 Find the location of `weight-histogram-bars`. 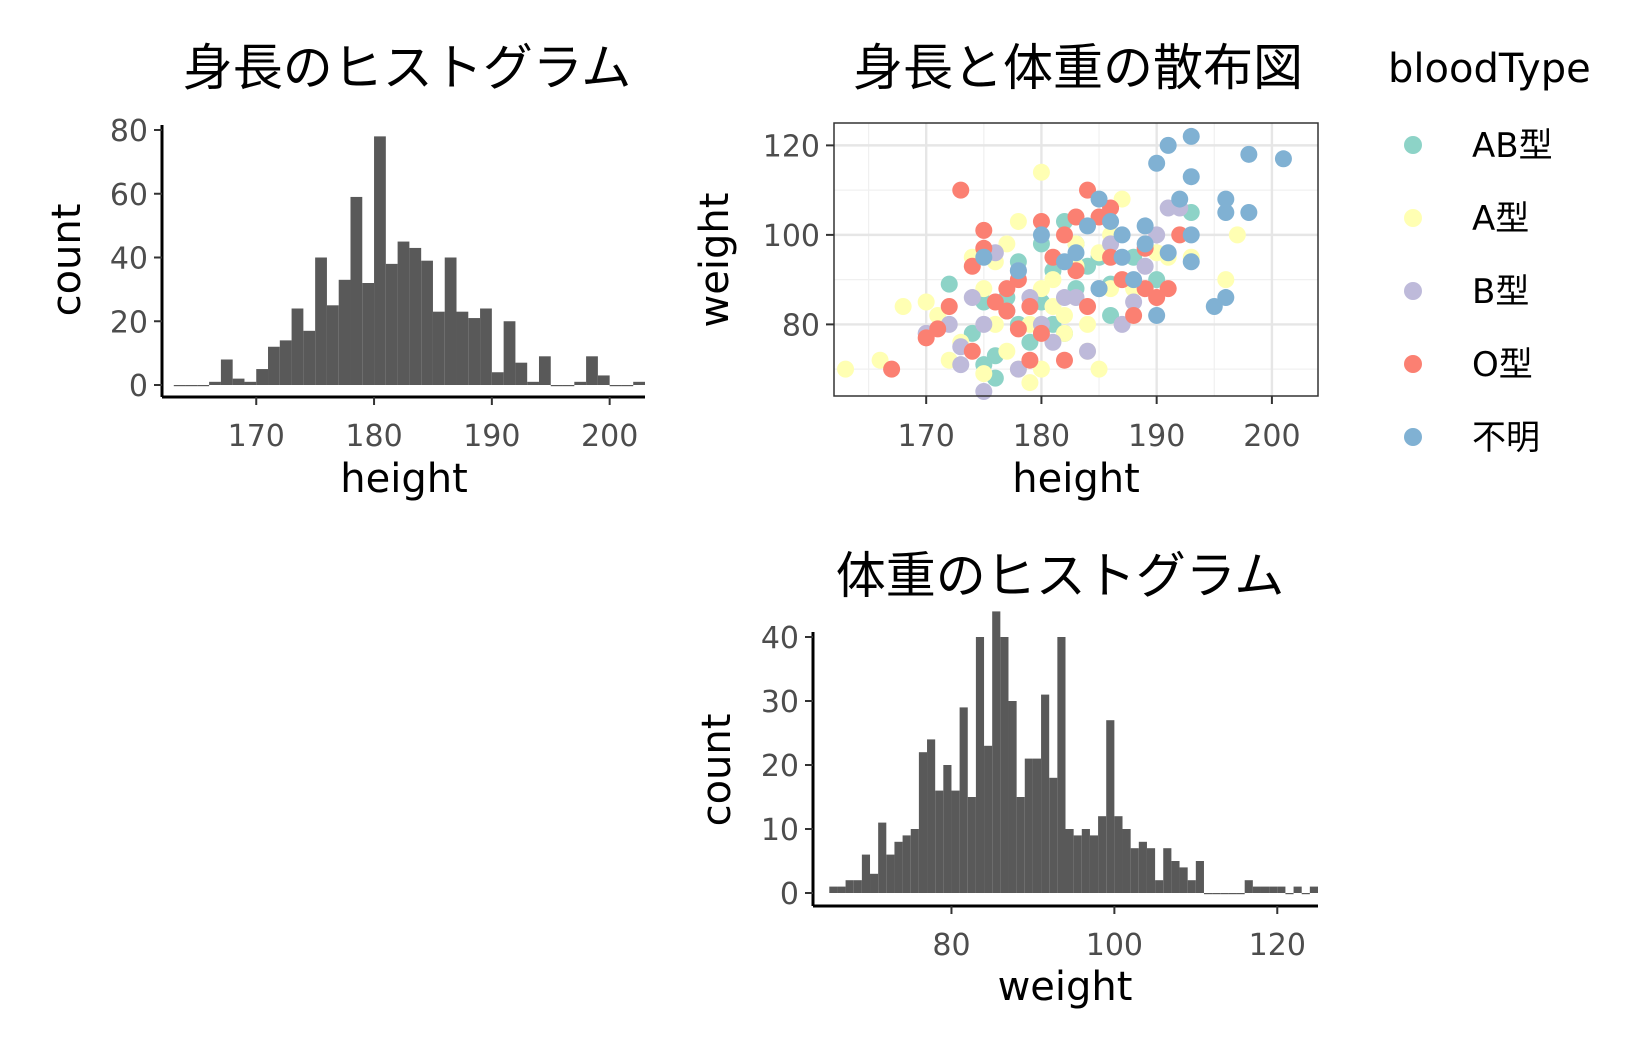

weight-histogram-bars is located at coordinates (1073, 753).